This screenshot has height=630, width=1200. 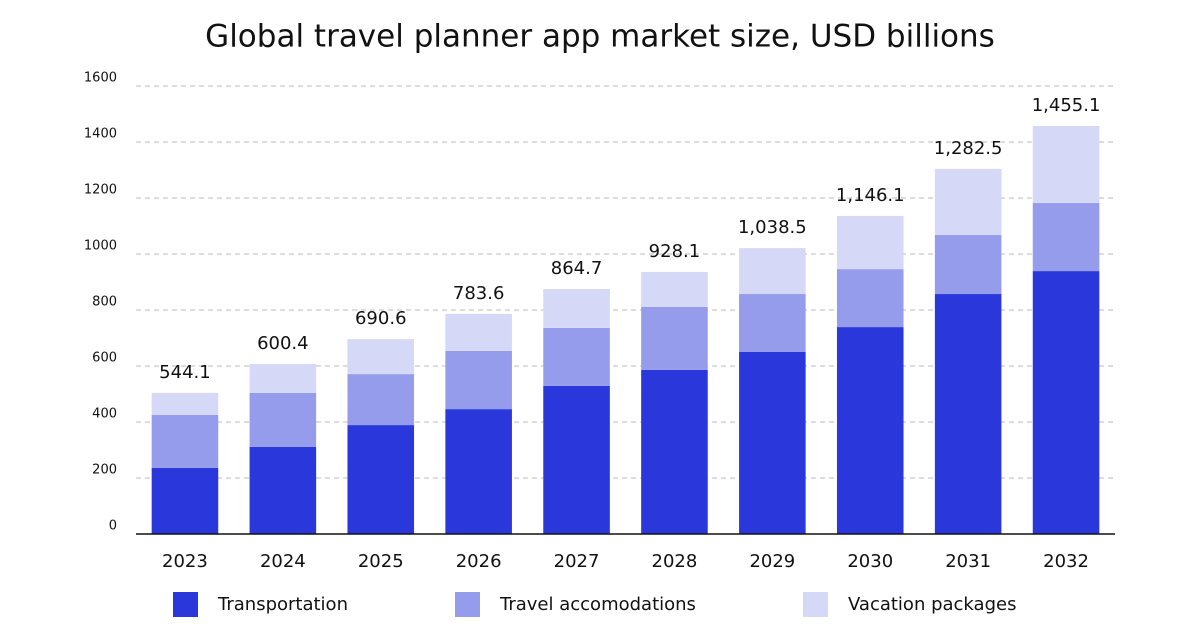 I want to click on total-label: 1,038.5, so click(x=772, y=227).